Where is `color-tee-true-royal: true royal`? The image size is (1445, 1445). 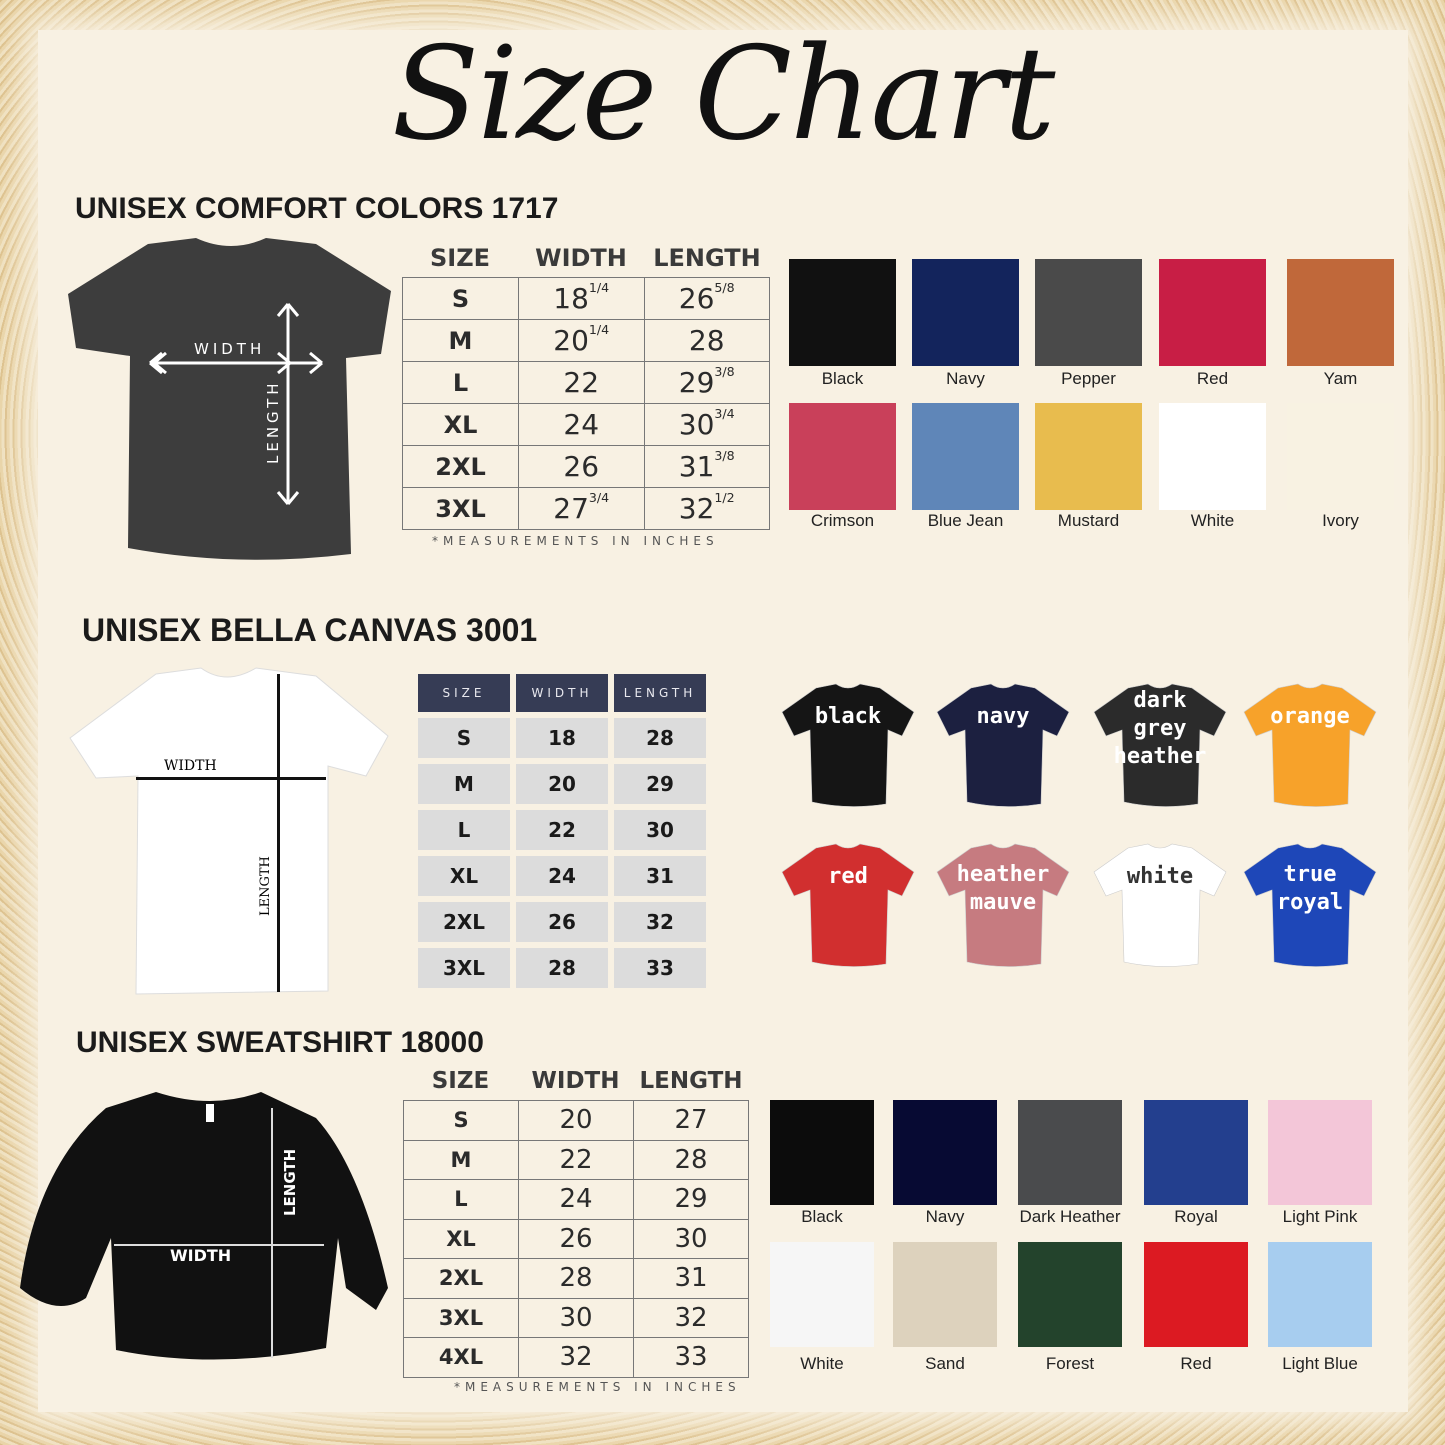
color-tee-true-royal: true royal is located at coordinates (1310, 907).